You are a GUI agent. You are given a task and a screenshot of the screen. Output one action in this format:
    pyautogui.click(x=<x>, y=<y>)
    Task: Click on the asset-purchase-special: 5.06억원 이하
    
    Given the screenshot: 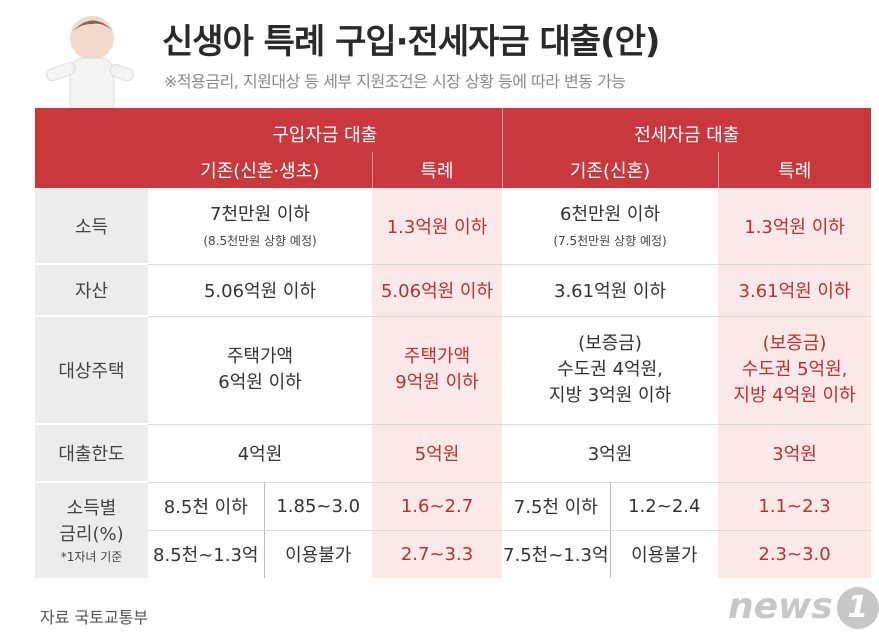 What is the action you would take?
    pyautogui.click(x=437, y=290)
    